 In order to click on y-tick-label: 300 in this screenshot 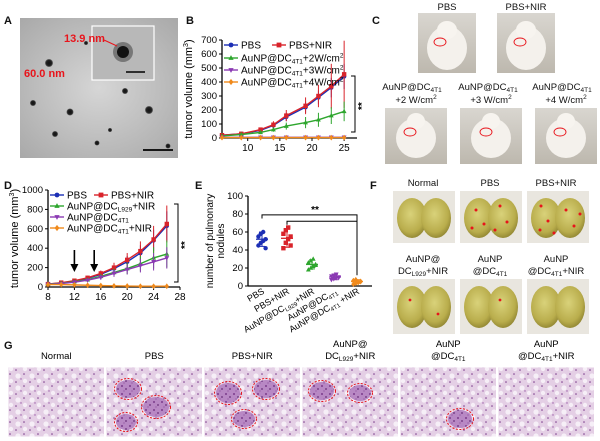, I will do `click(209, 96)`.